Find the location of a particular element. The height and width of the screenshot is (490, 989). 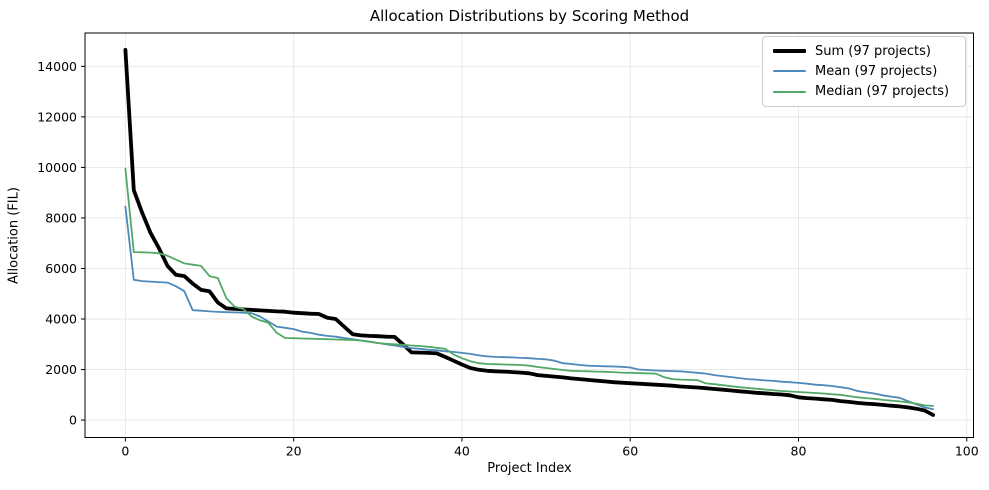

y-tick-label: 2000 is located at coordinates (61, 369).